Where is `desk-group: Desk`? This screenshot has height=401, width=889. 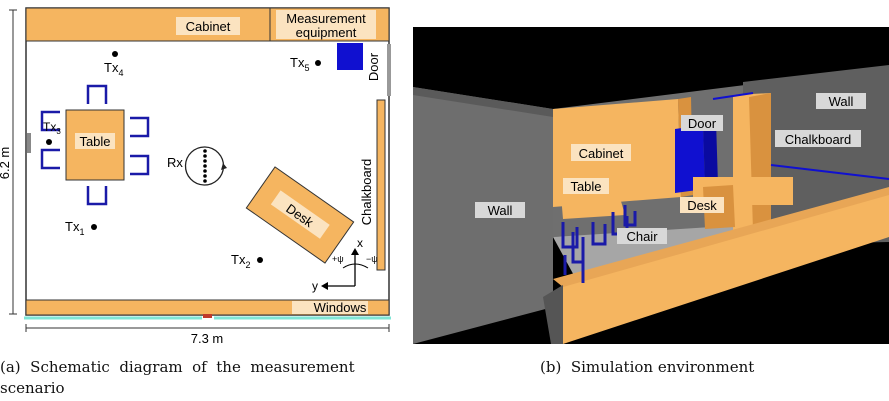 desk-group: Desk is located at coordinates (300, 215).